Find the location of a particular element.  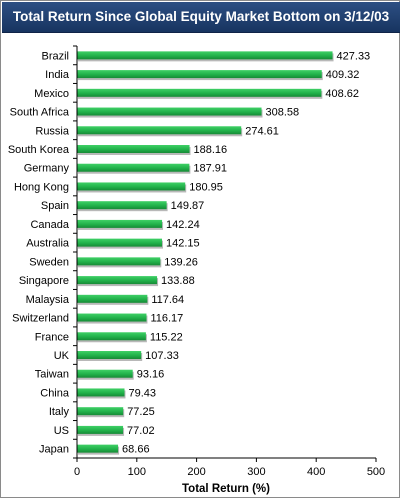

value-label: 187.91 is located at coordinates (210, 169).